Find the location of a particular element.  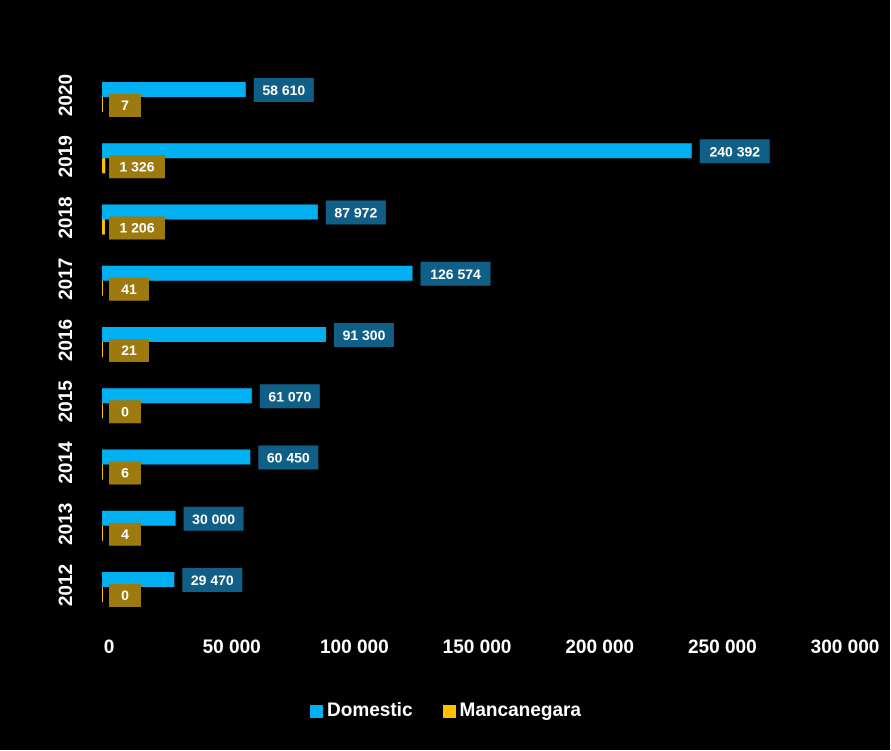

data-label-bg-mancanegara-2018 is located at coordinates (137, 228).